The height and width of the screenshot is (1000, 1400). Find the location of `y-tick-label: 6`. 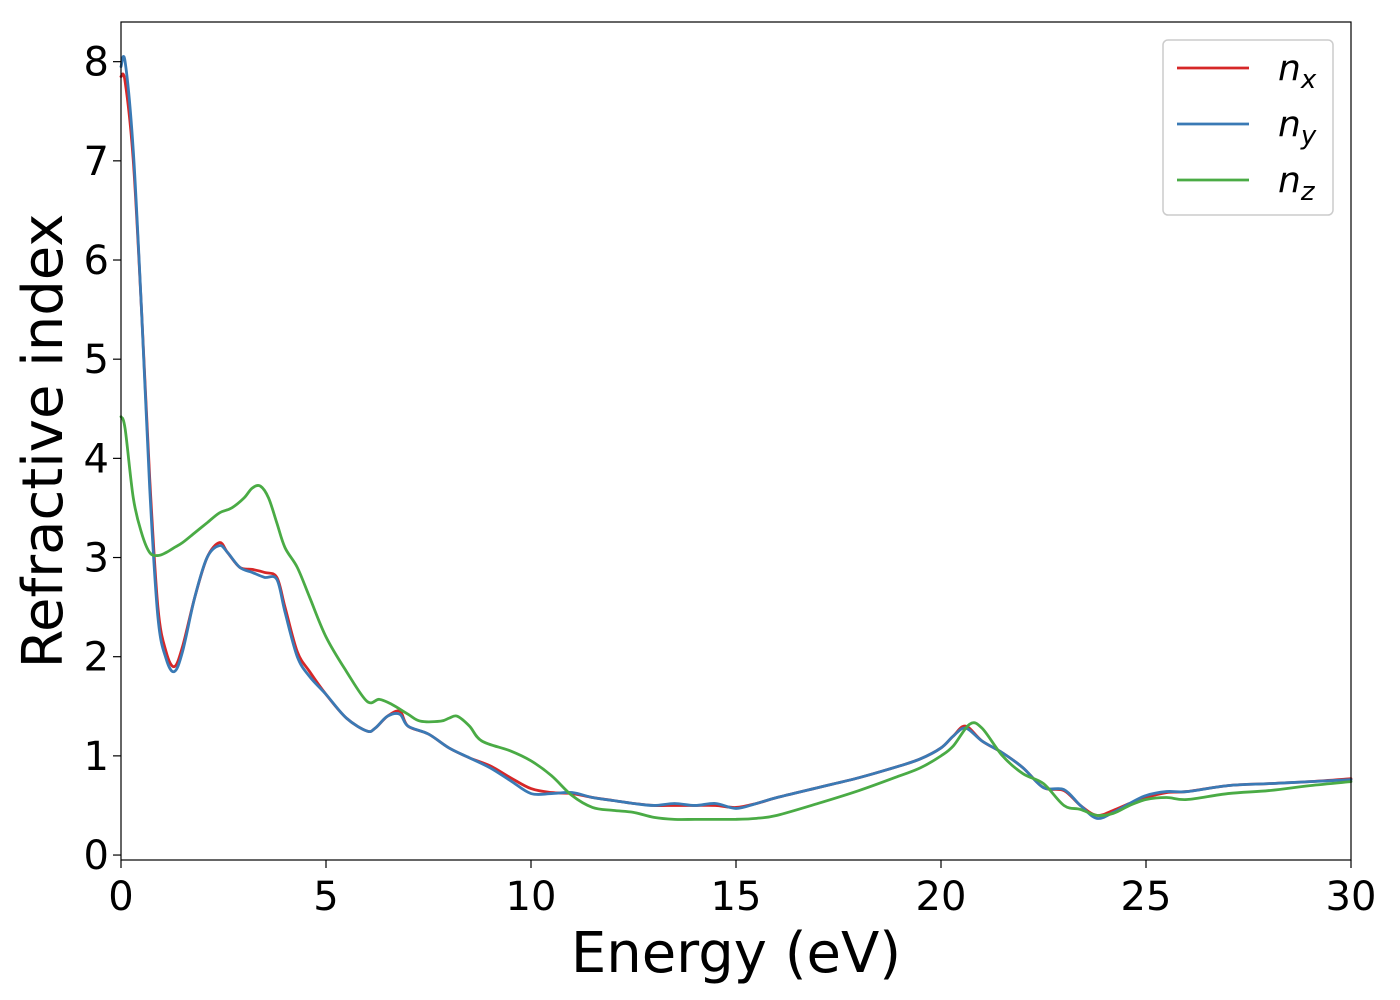

y-tick-label: 6 is located at coordinates (96, 261).